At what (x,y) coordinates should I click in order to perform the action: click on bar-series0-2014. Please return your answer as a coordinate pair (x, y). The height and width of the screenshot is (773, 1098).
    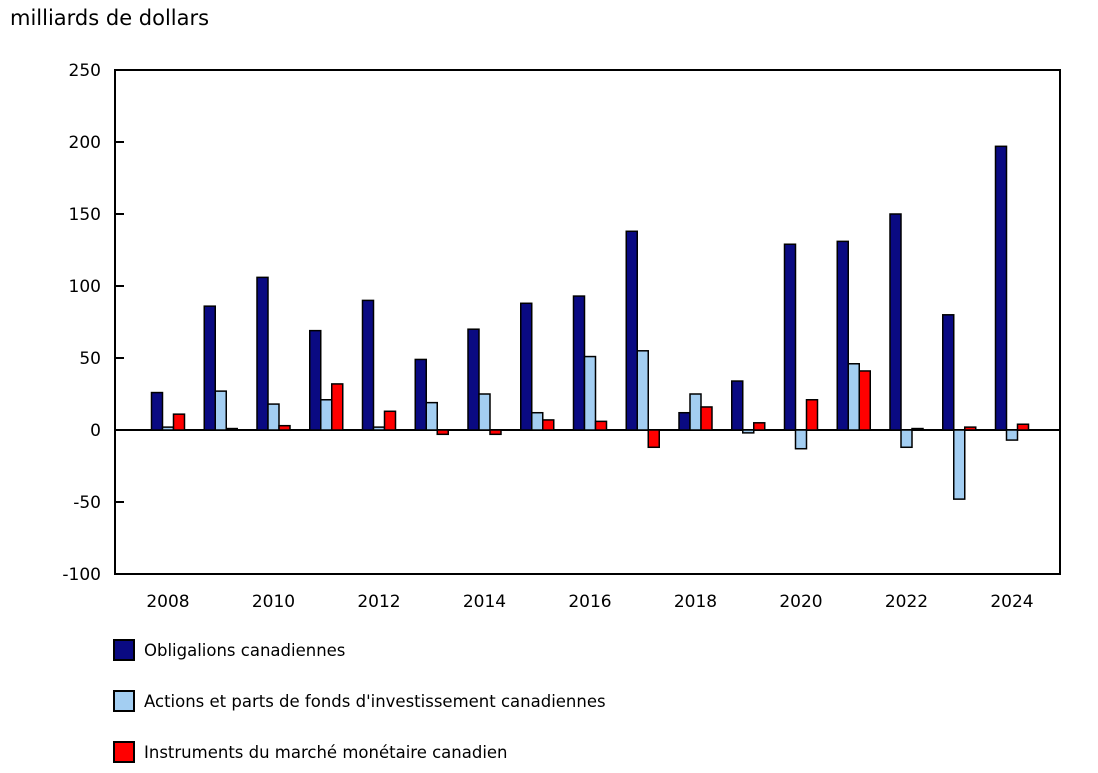
    Looking at the image, I should click on (473, 379).